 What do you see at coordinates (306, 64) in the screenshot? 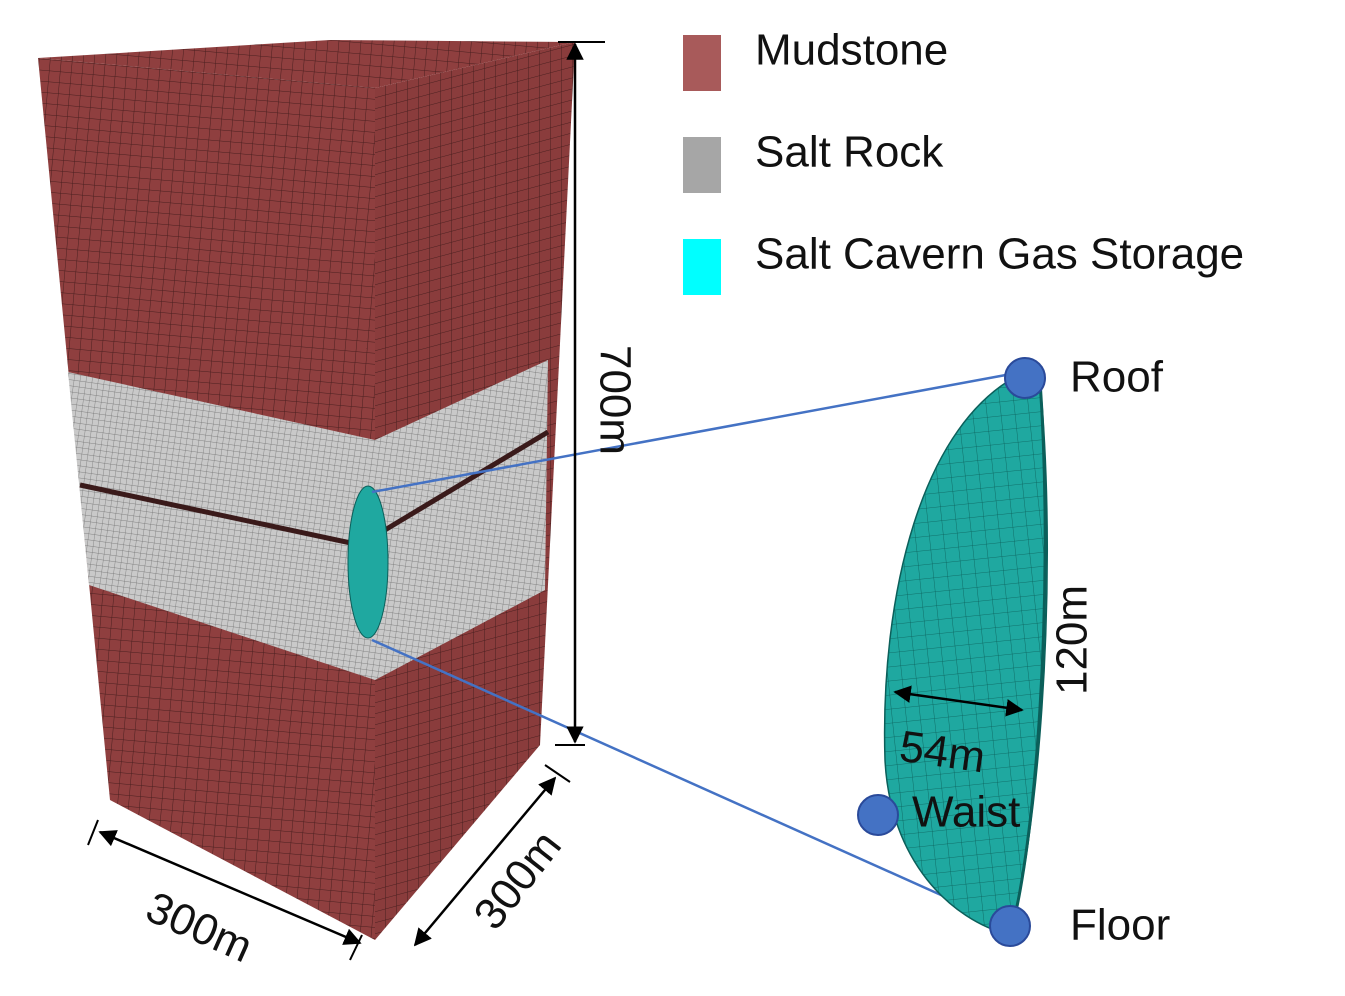
I see `box-top` at bounding box center [306, 64].